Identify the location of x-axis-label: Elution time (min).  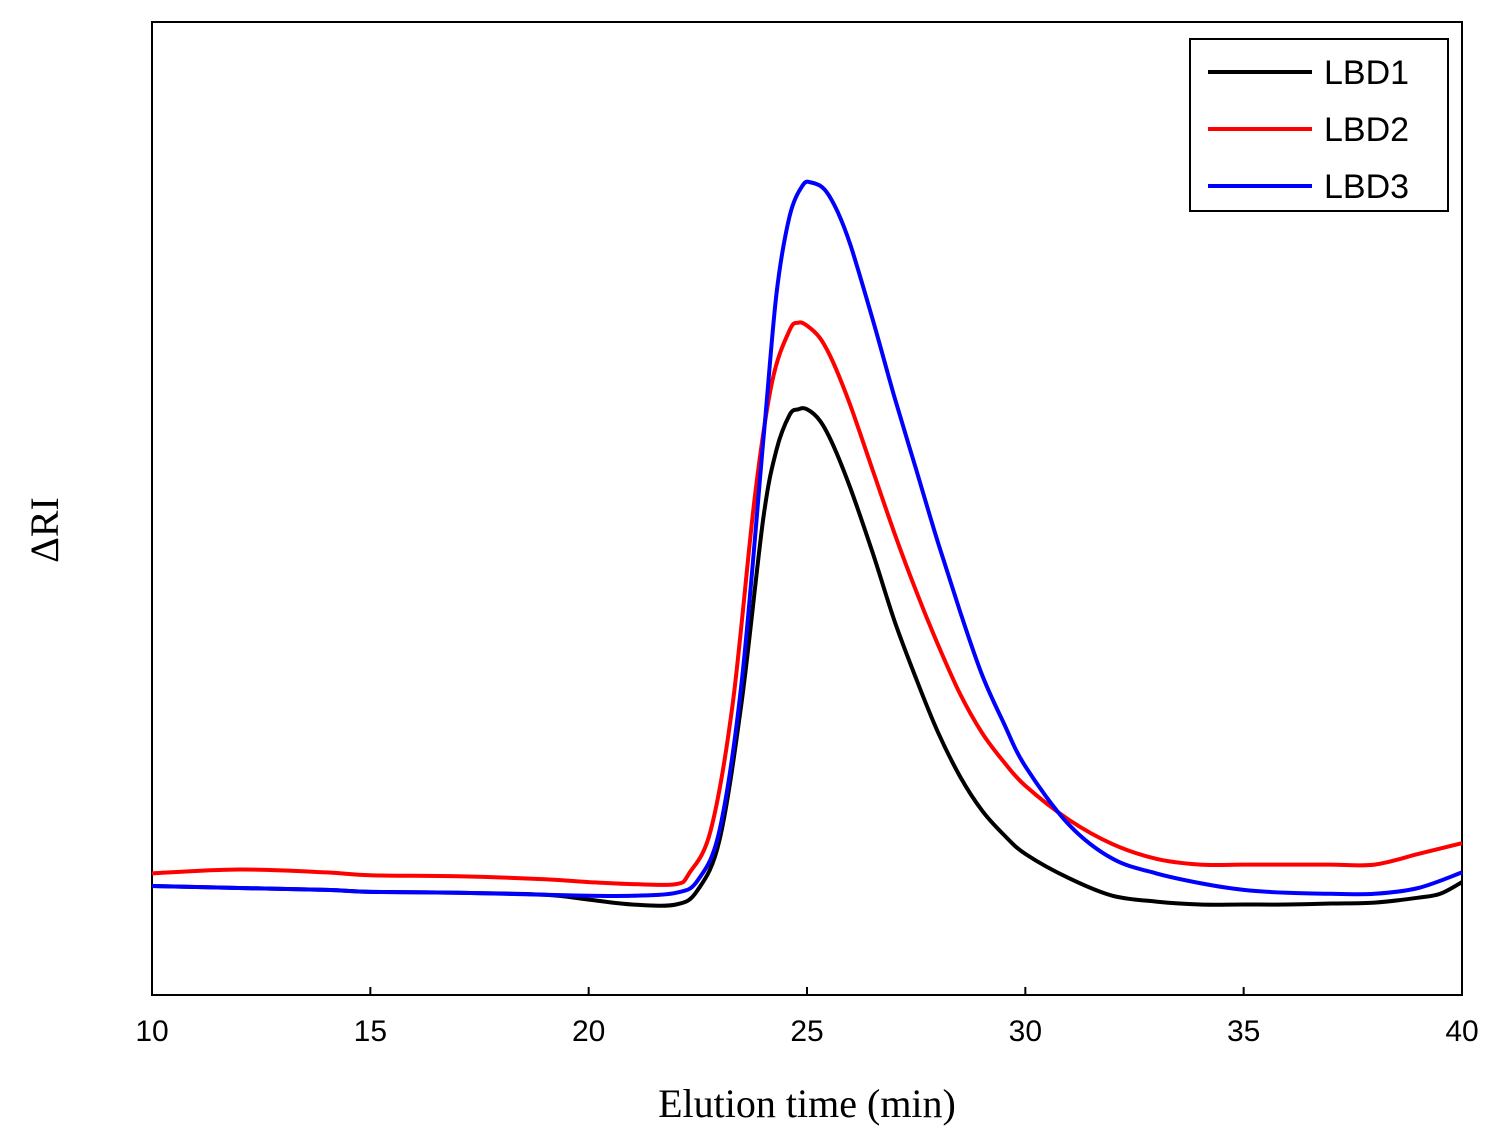
(807, 1103).